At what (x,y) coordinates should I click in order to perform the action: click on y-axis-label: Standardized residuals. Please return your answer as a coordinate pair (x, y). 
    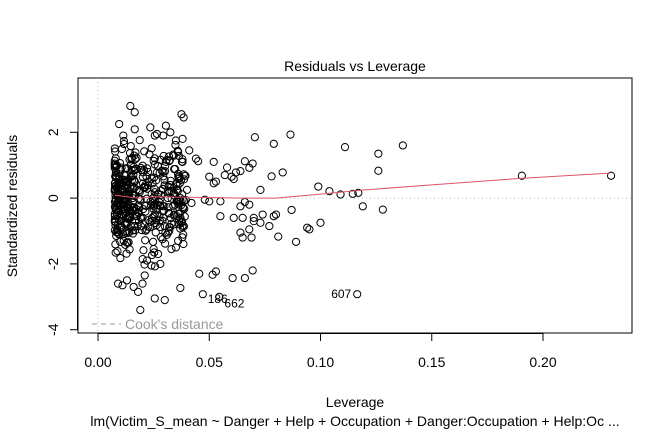
    Looking at the image, I should click on (12, 206).